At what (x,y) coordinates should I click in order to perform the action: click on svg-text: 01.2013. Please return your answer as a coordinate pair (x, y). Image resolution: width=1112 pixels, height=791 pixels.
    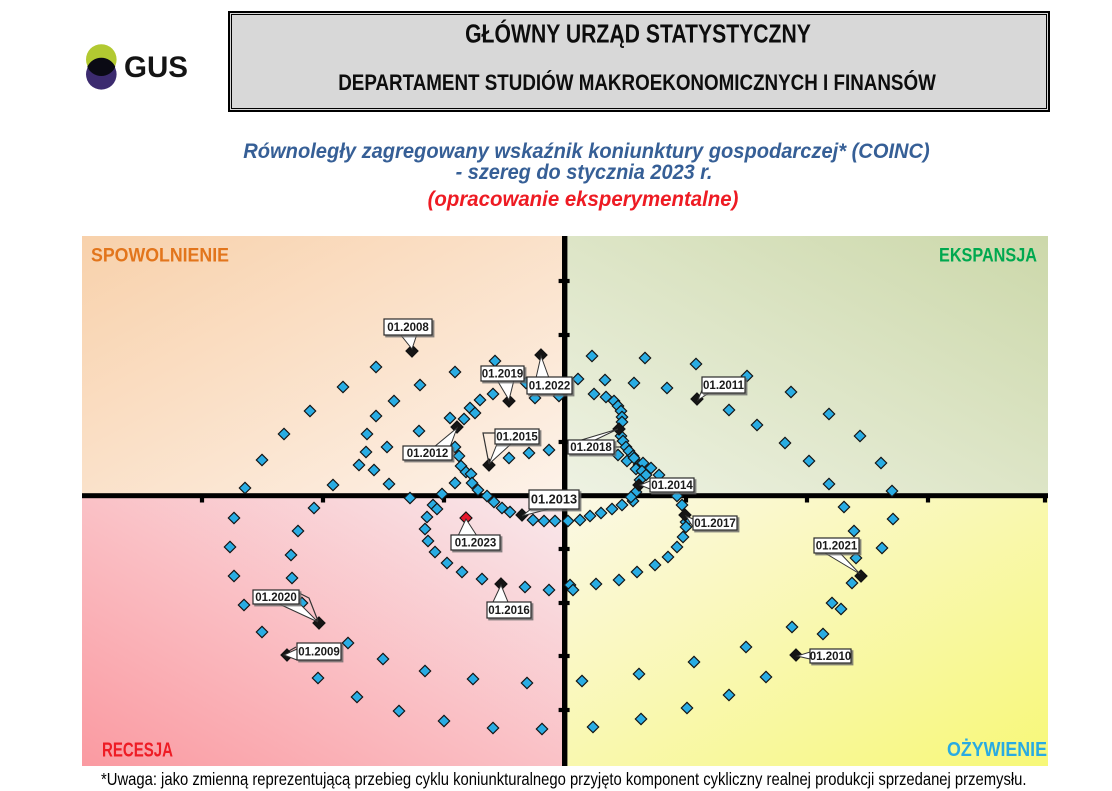
    Looking at the image, I should click on (554, 499).